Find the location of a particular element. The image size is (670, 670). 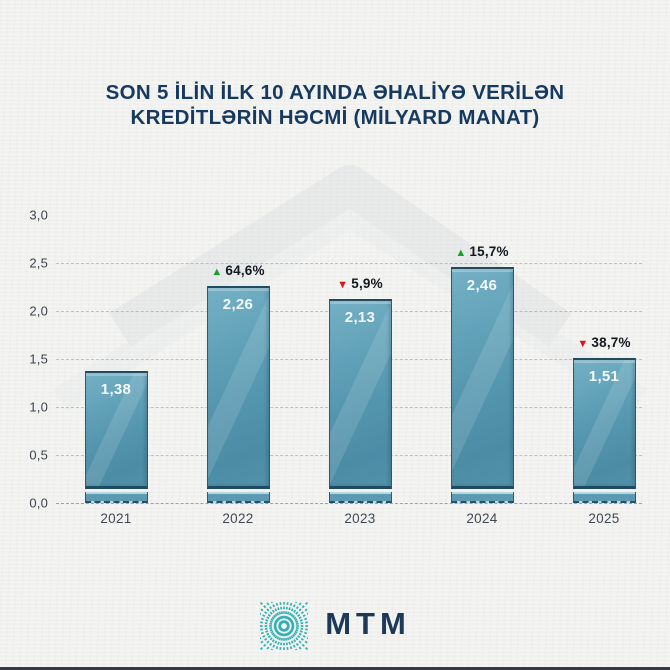

footer-logo: MTM is located at coordinates (335, 626).